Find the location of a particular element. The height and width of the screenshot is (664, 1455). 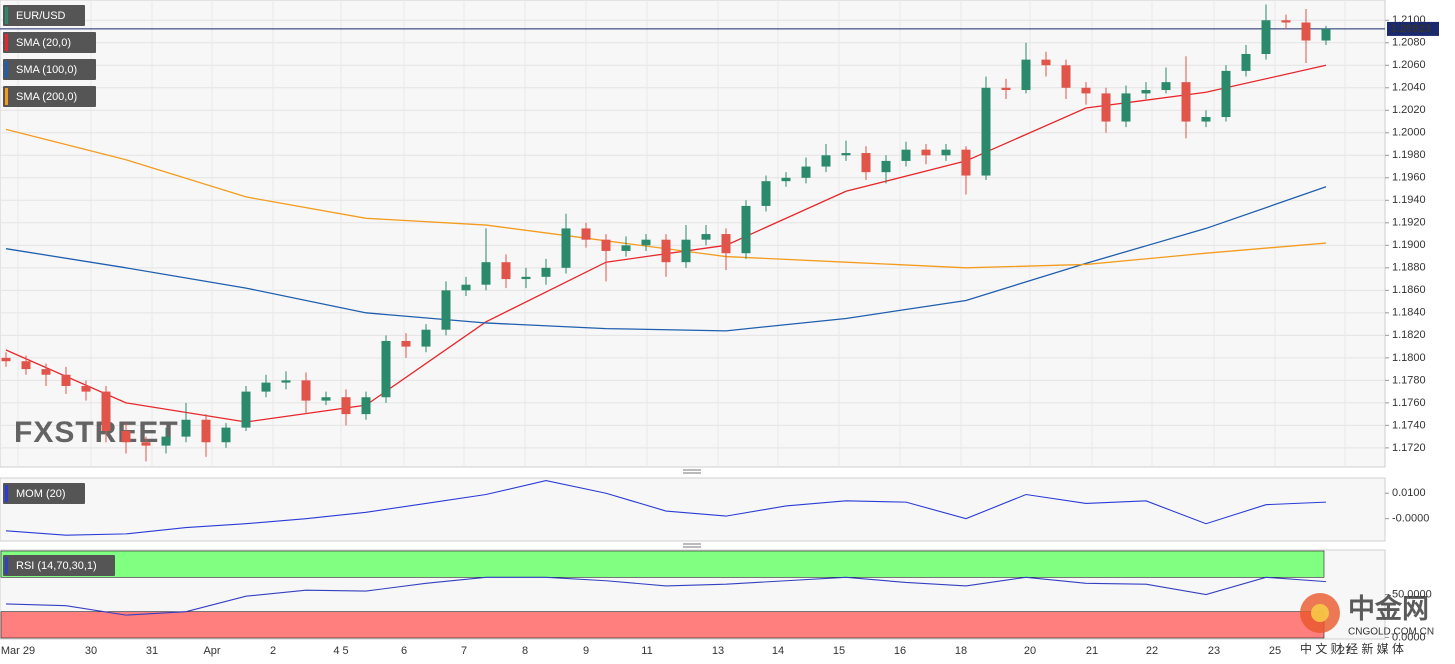

x-tick-label: 20 is located at coordinates (1030, 651).